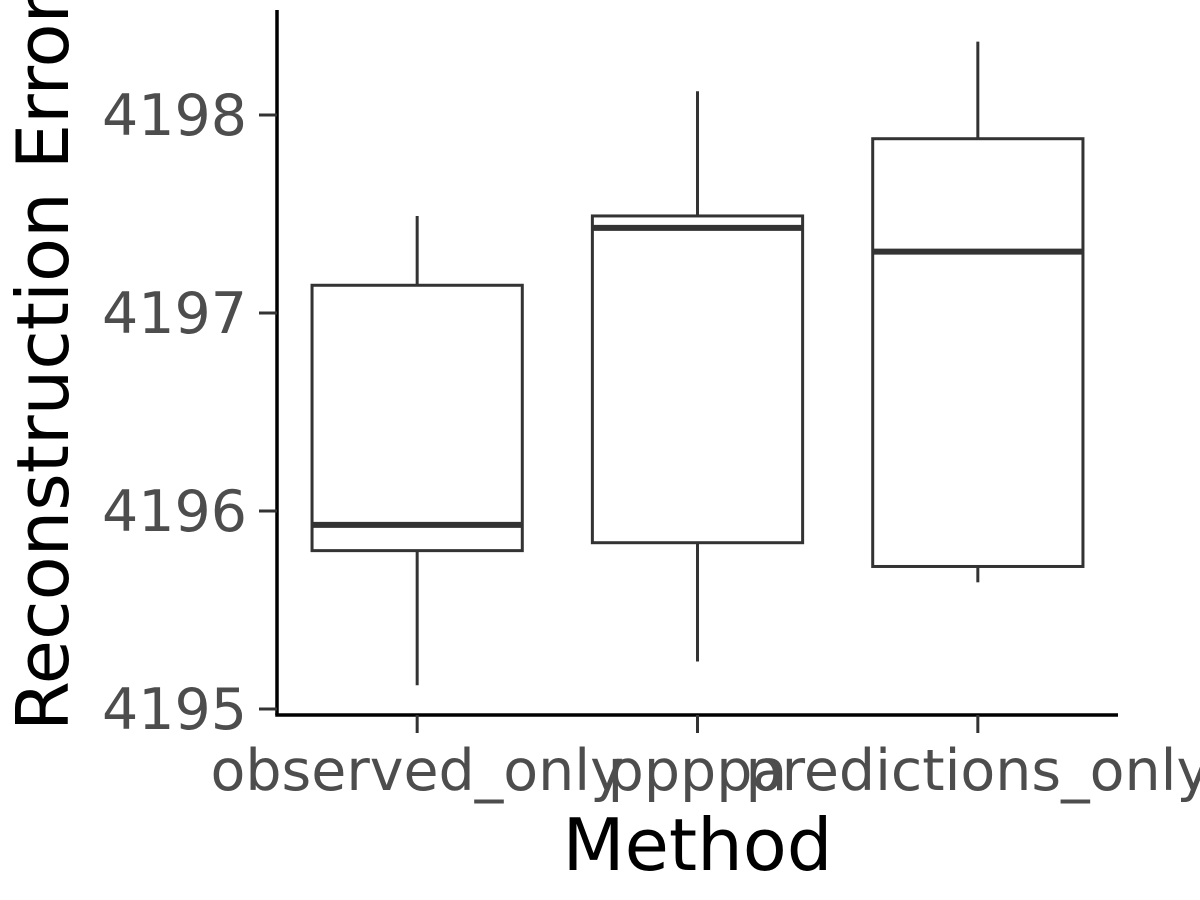  I want to click on box-group-observed_only, so click(417, 450).